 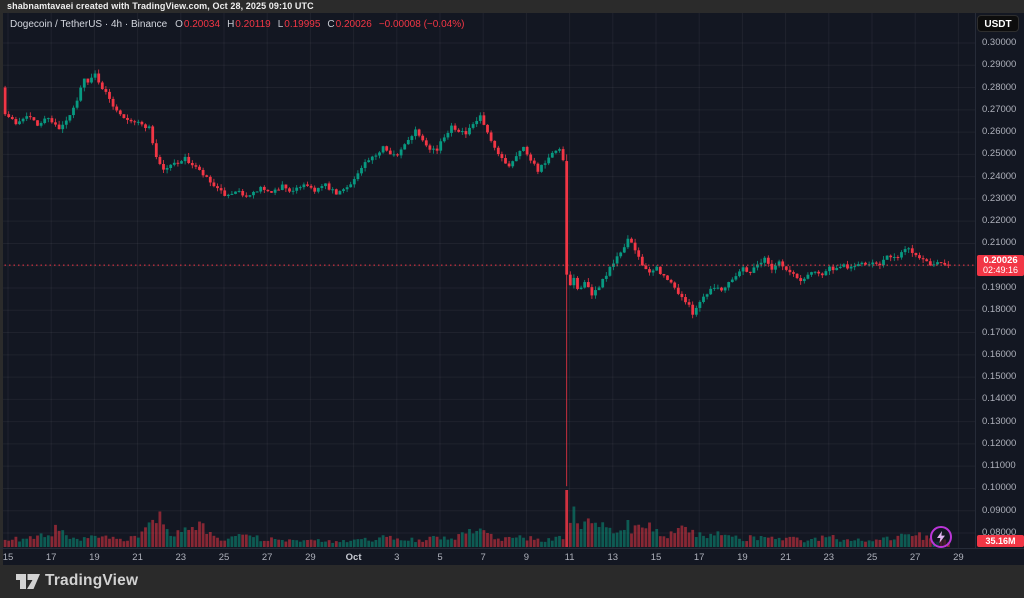 I want to click on price-axis-label: 0.25000, so click(x=999, y=154).